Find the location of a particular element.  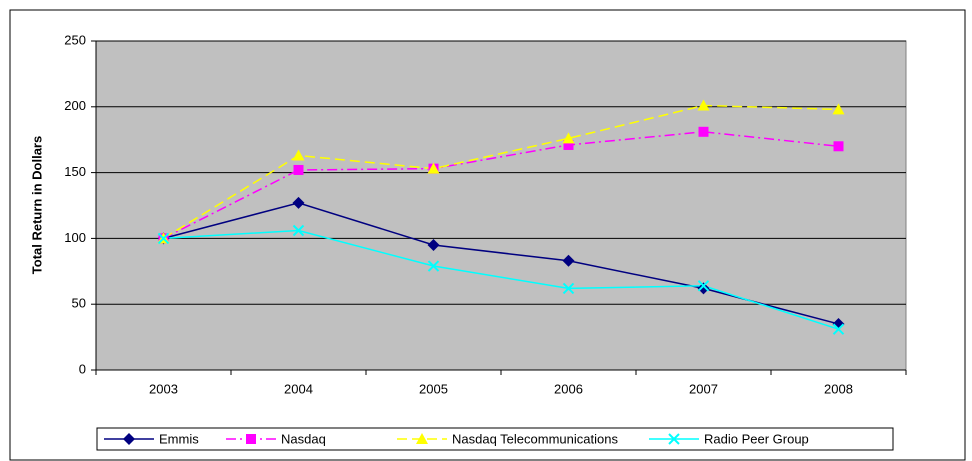

x-tick-label: 2005 is located at coordinates (433, 388).